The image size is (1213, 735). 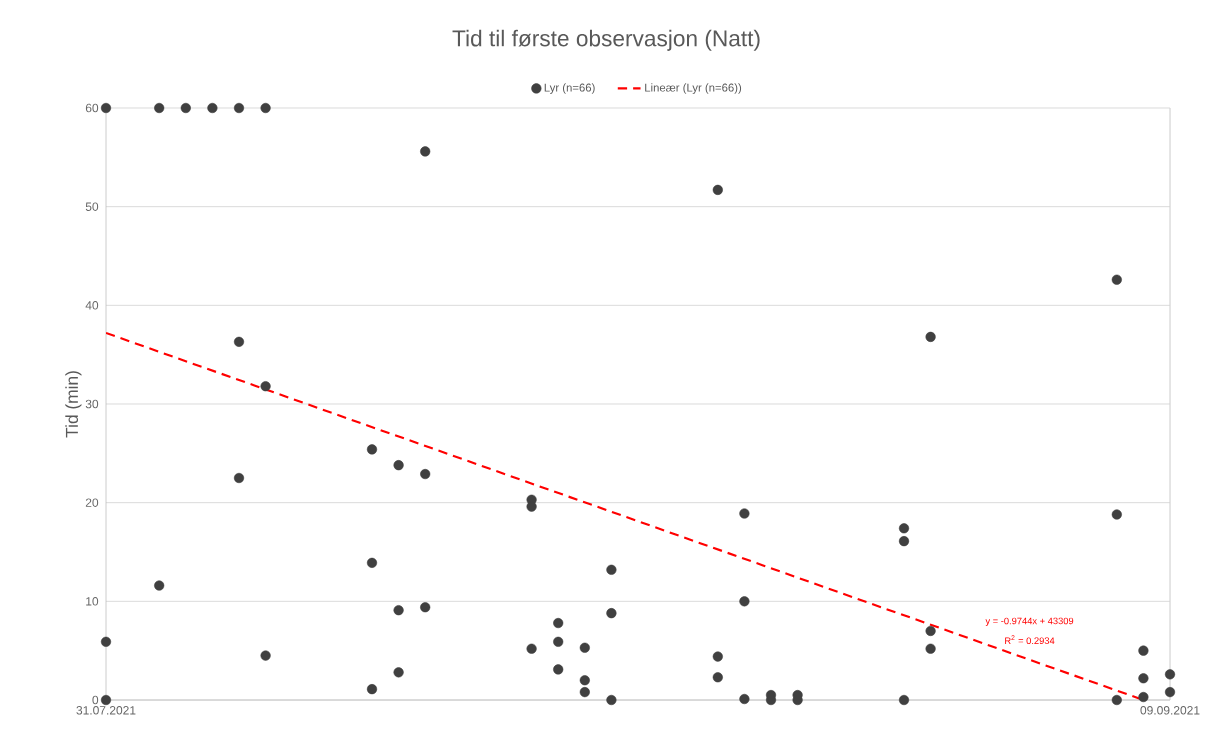 I want to click on y-tick-label: 50, so click(x=92, y=206).